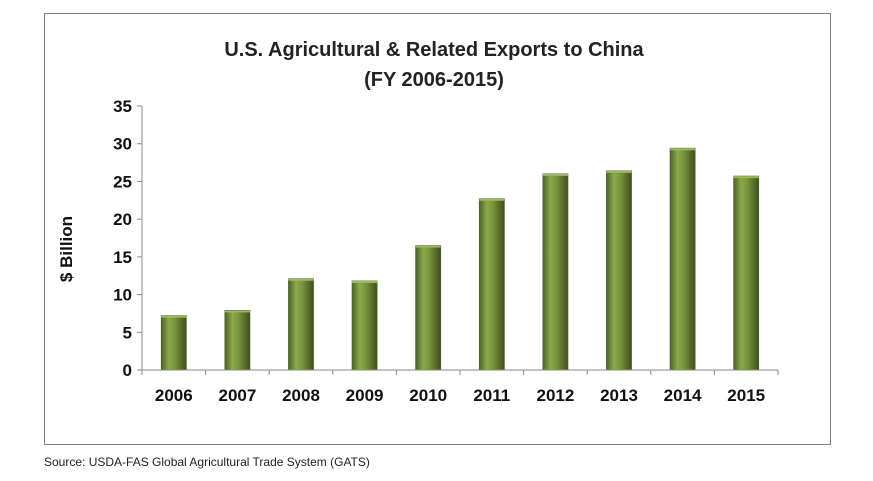 The image size is (873, 481). What do you see at coordinates (122, 257) in the screenshot?
I see `y-tick-label: 15` at bounding box center [122, 257].